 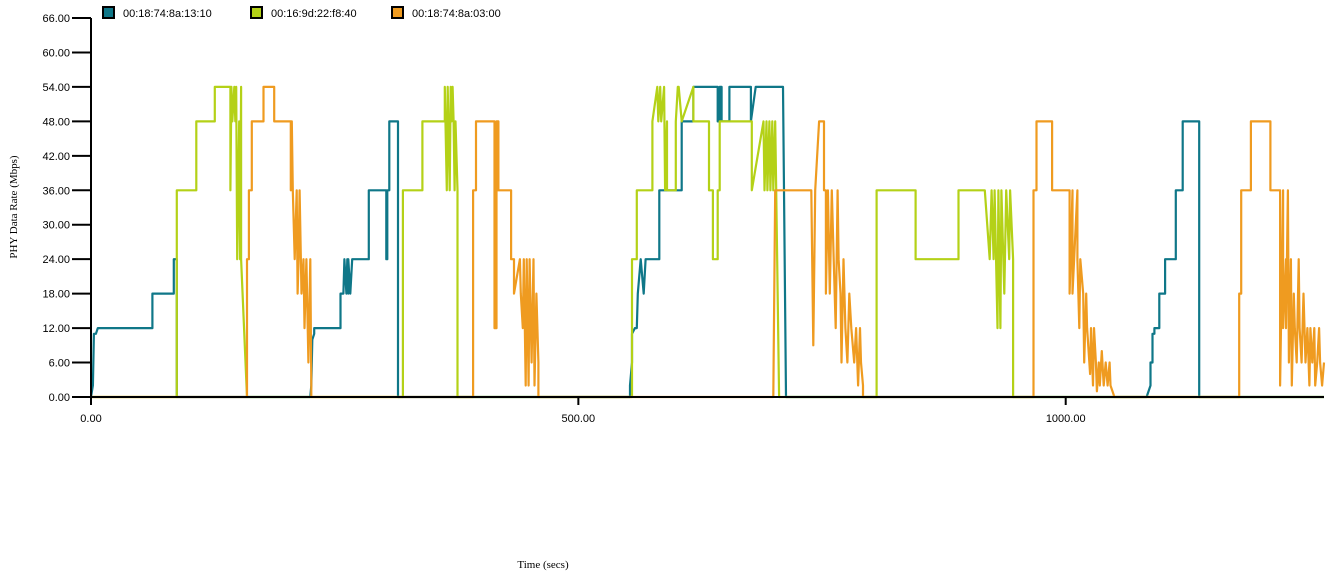 I want to click on y-tick-label: 6.00, so click(x=59, y=364).